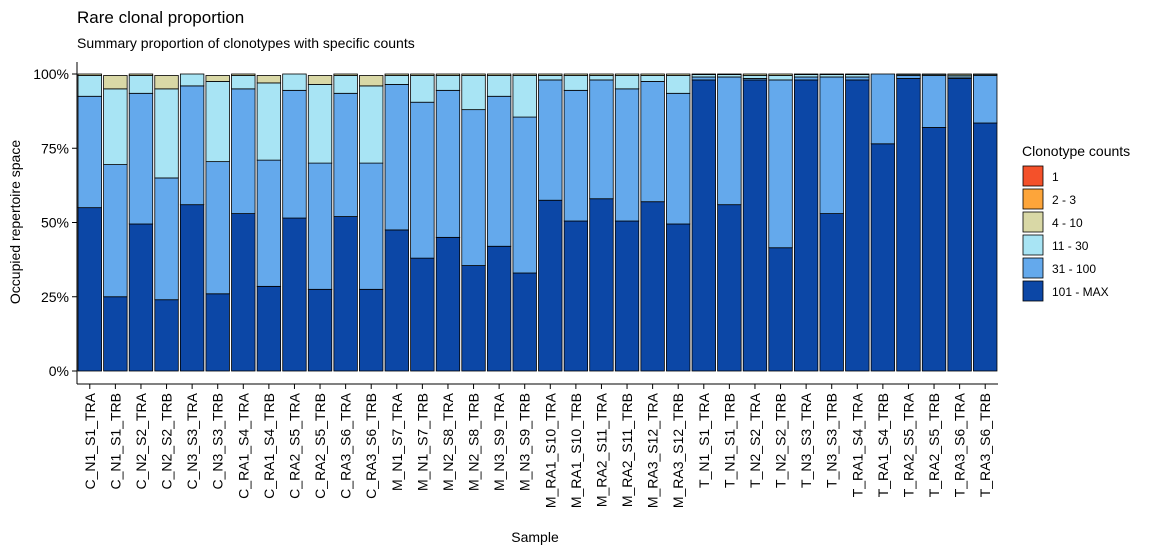 This screenshot has width=1156, height=557. I want to click on x-tick-label: T_RA1_S4_TRA, so click(857, 444).